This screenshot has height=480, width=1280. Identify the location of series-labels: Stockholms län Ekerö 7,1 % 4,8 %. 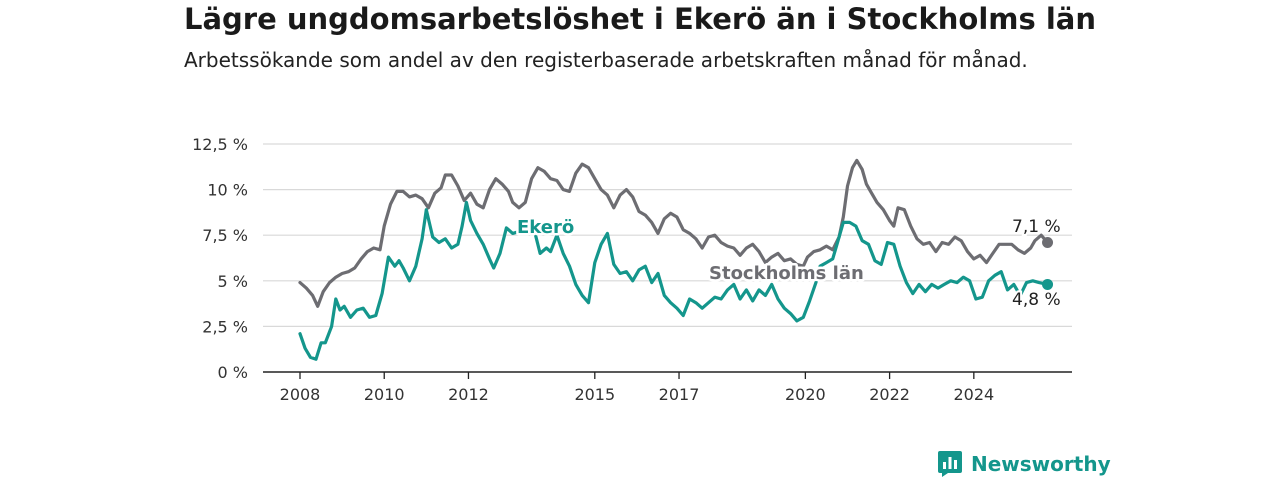
(789, 264).